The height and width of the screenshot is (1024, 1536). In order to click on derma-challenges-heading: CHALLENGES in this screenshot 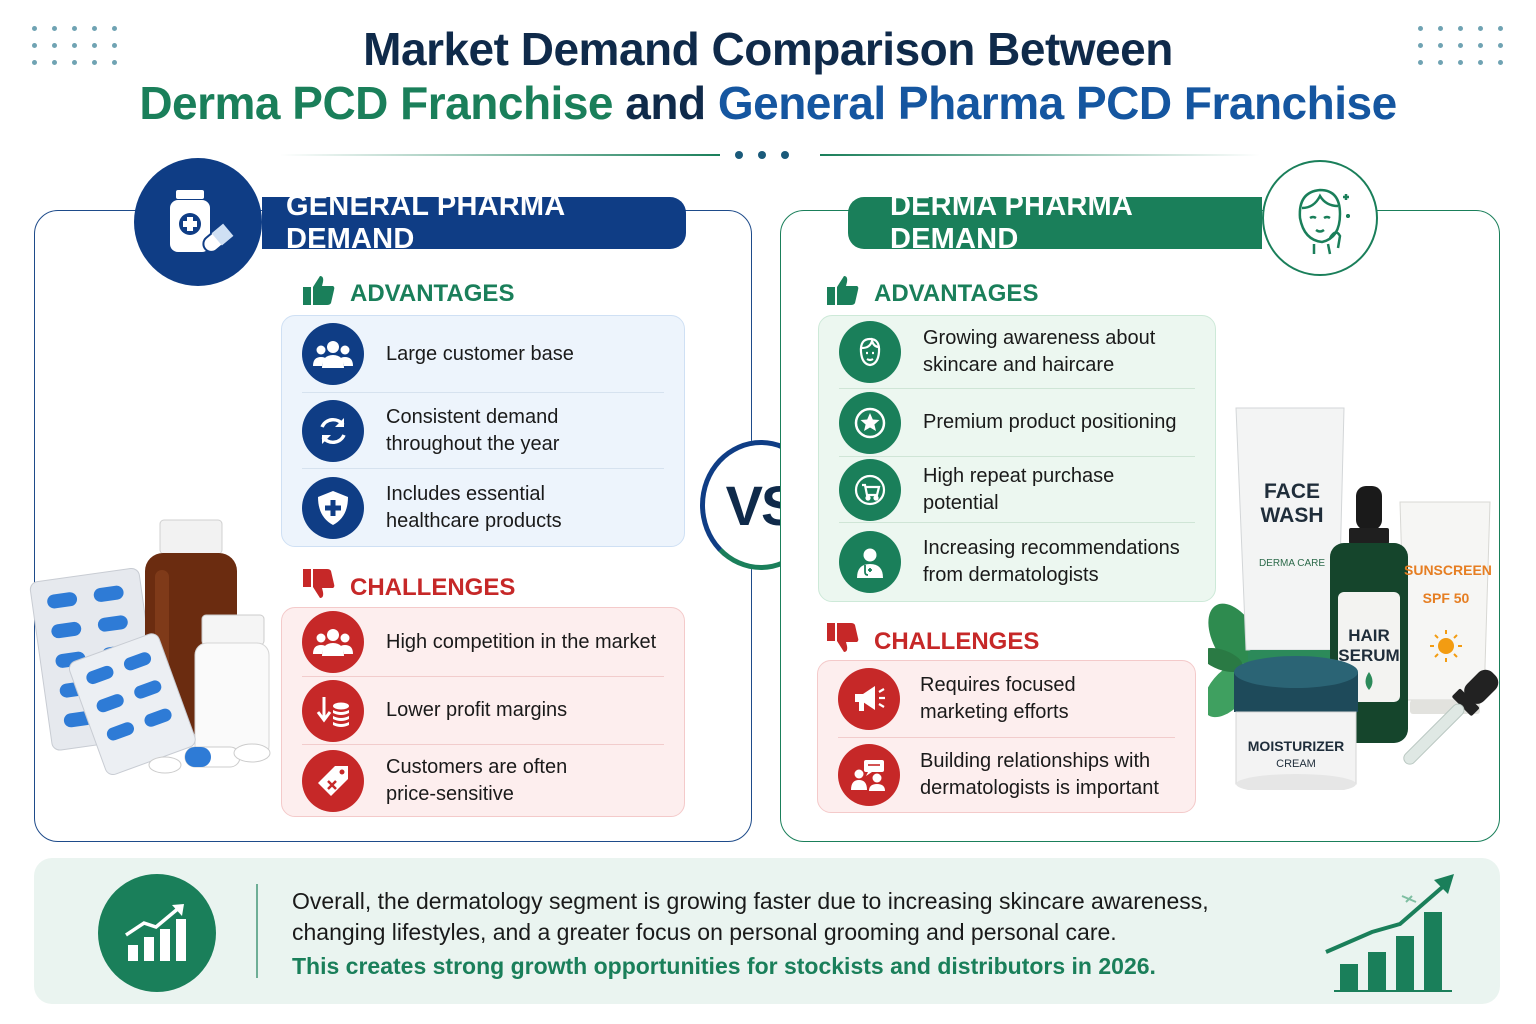, I will do `click(932, 641)`.